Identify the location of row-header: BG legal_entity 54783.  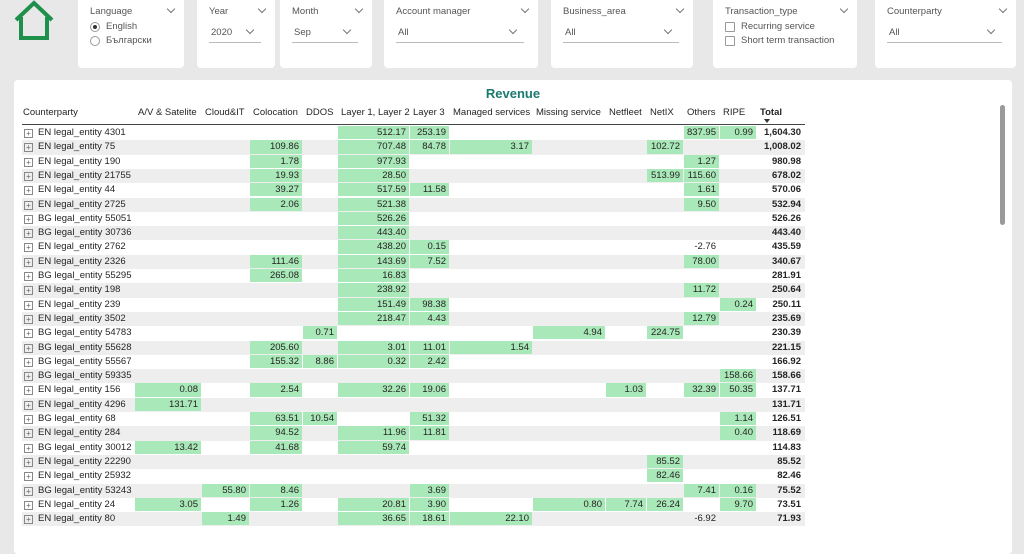
(85, 333).